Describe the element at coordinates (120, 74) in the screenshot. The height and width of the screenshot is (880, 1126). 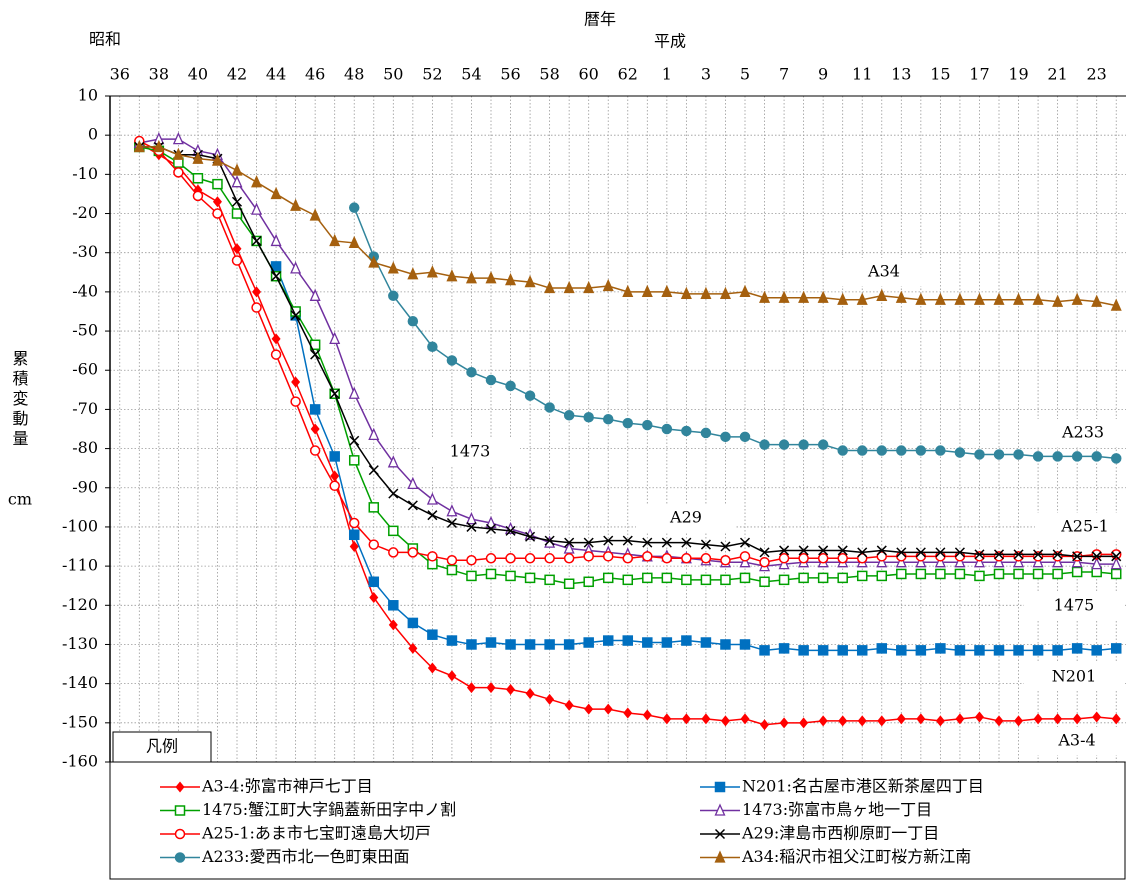
I see `x-tick-label: 36` at that location.